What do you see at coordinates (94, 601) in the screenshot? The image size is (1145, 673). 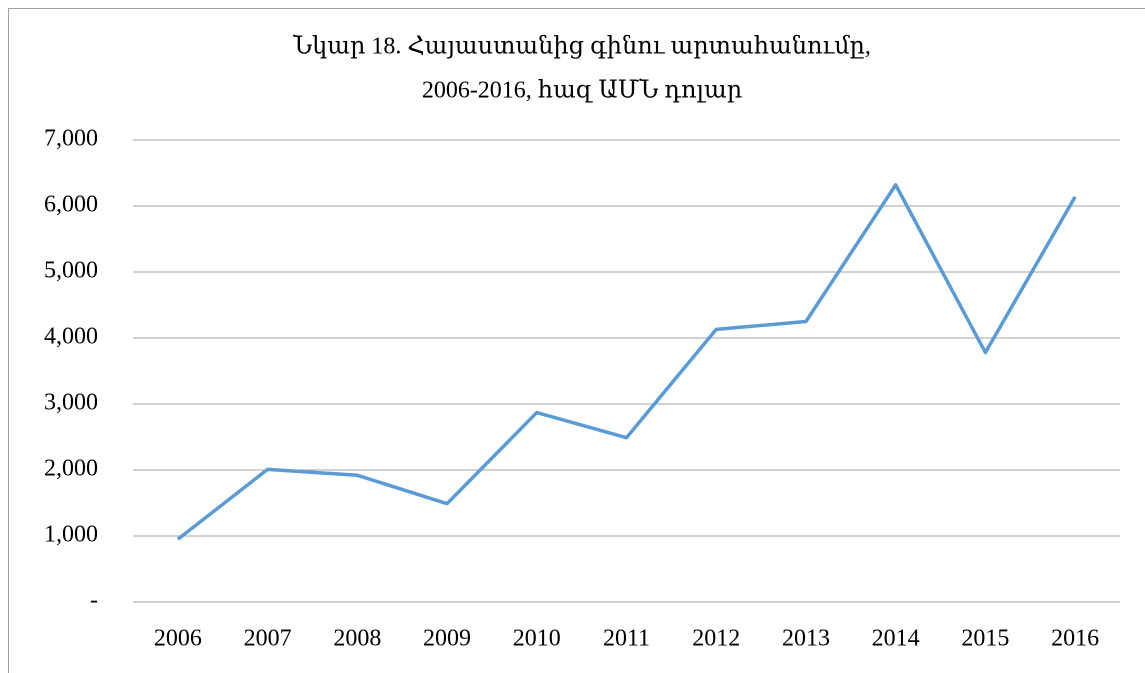 I see `y-tick-label: -` at bounding box center [94, 601].